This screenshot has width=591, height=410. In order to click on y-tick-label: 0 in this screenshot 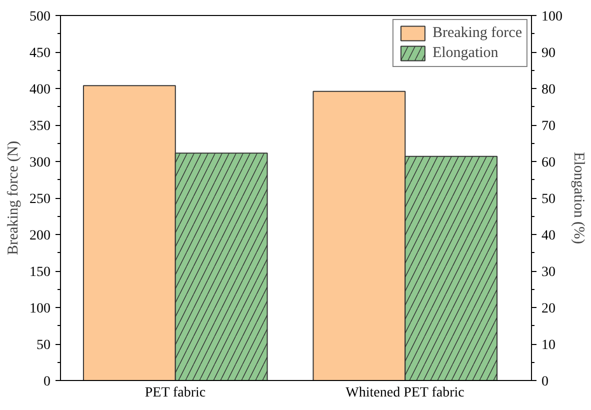, I will do `click(47, 382)`.